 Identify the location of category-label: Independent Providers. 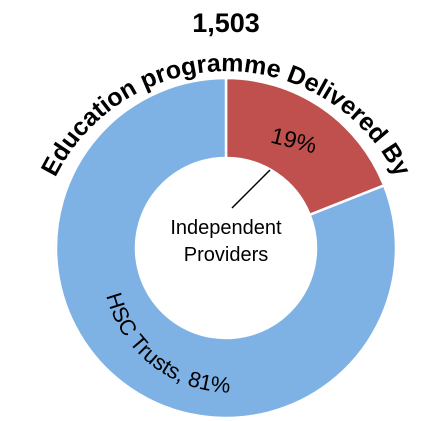
(226, 241).